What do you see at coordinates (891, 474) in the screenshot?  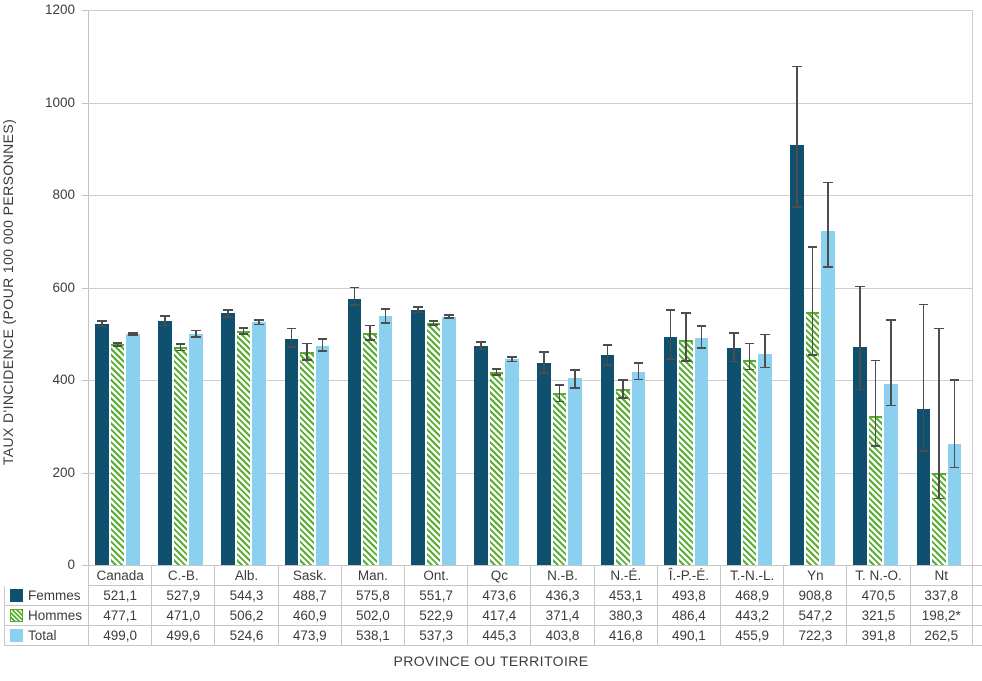 I see `bar-total-t-n-o` at bounding box center [891, 474].